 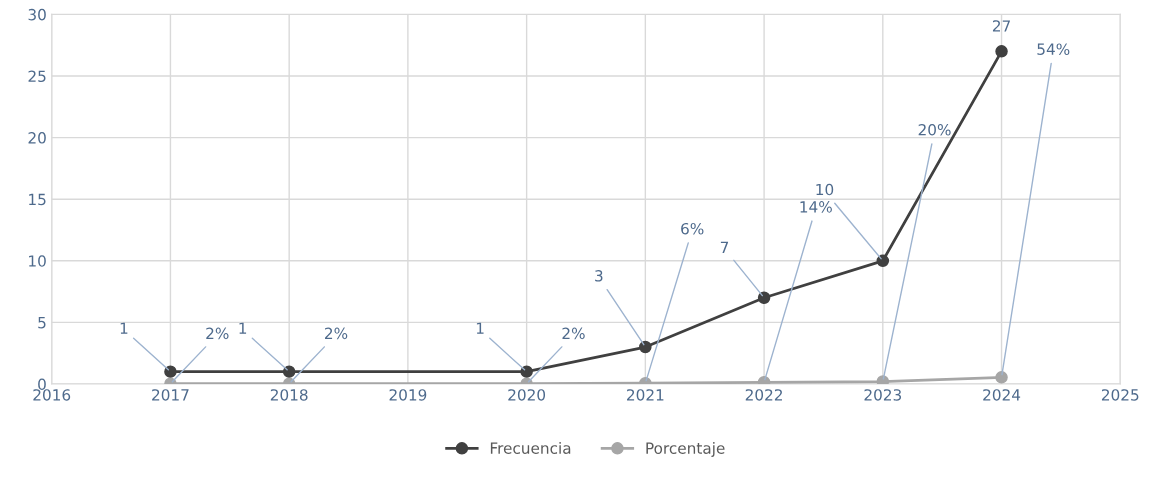 What do you see at coordinates (289, 395) in the screenshot?
I see `x-tick-label: 2018` at bounding box center [289, 395].